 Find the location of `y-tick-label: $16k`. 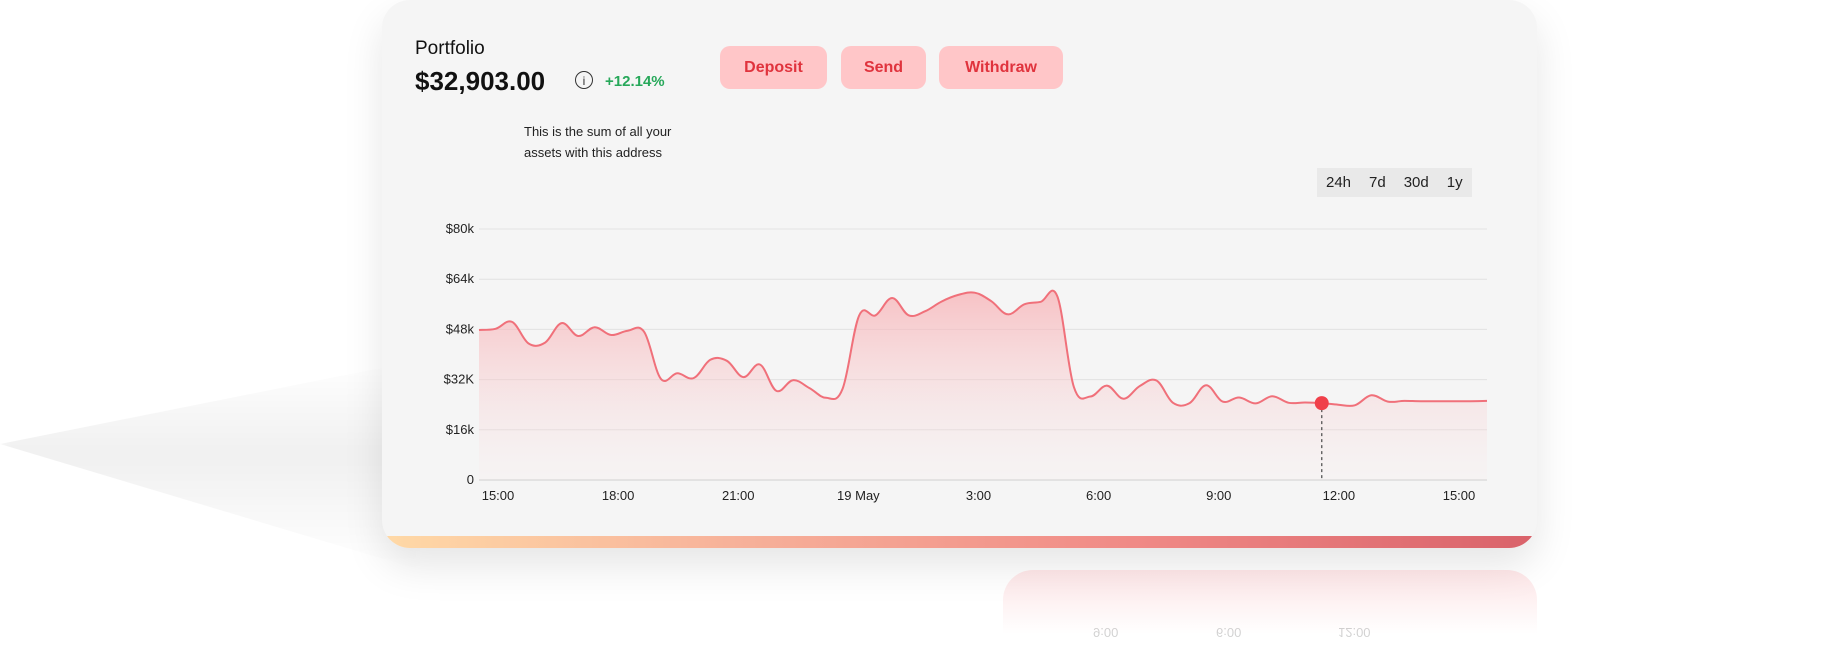

y-tick-label: $16k is located at coordinates (460, 429).